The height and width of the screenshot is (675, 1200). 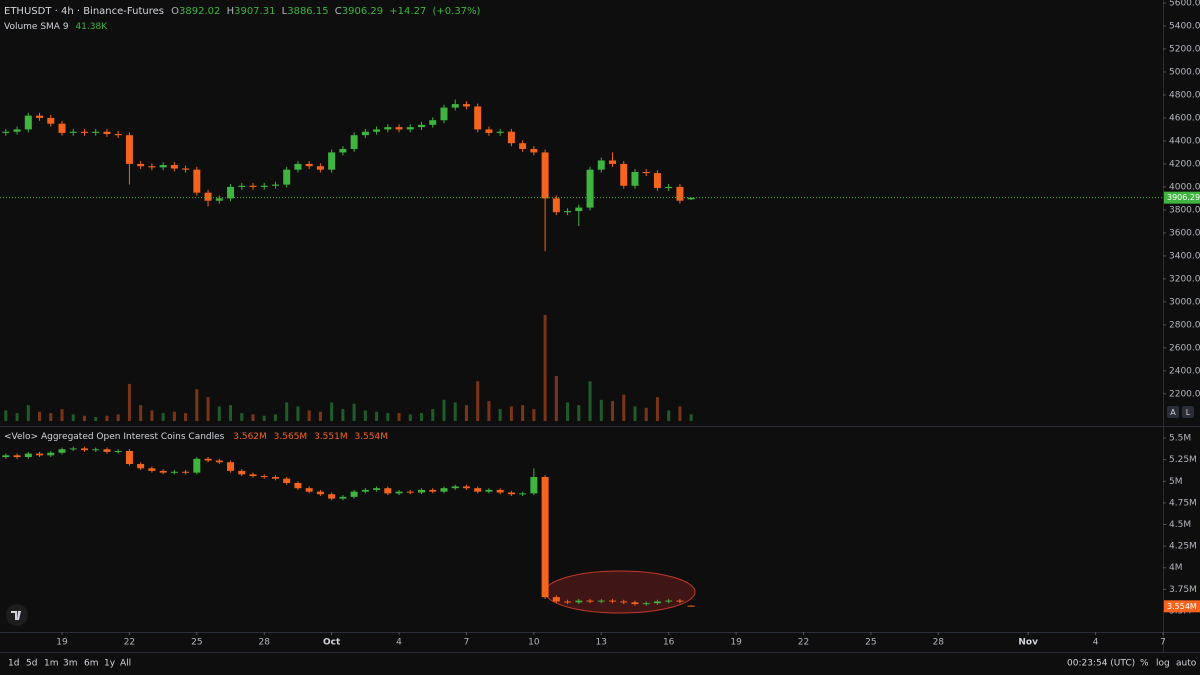 What do you see at coordinates (51, 664) in the screenshot?
I see `range-button: 1m` at bounding box center [51, 664].